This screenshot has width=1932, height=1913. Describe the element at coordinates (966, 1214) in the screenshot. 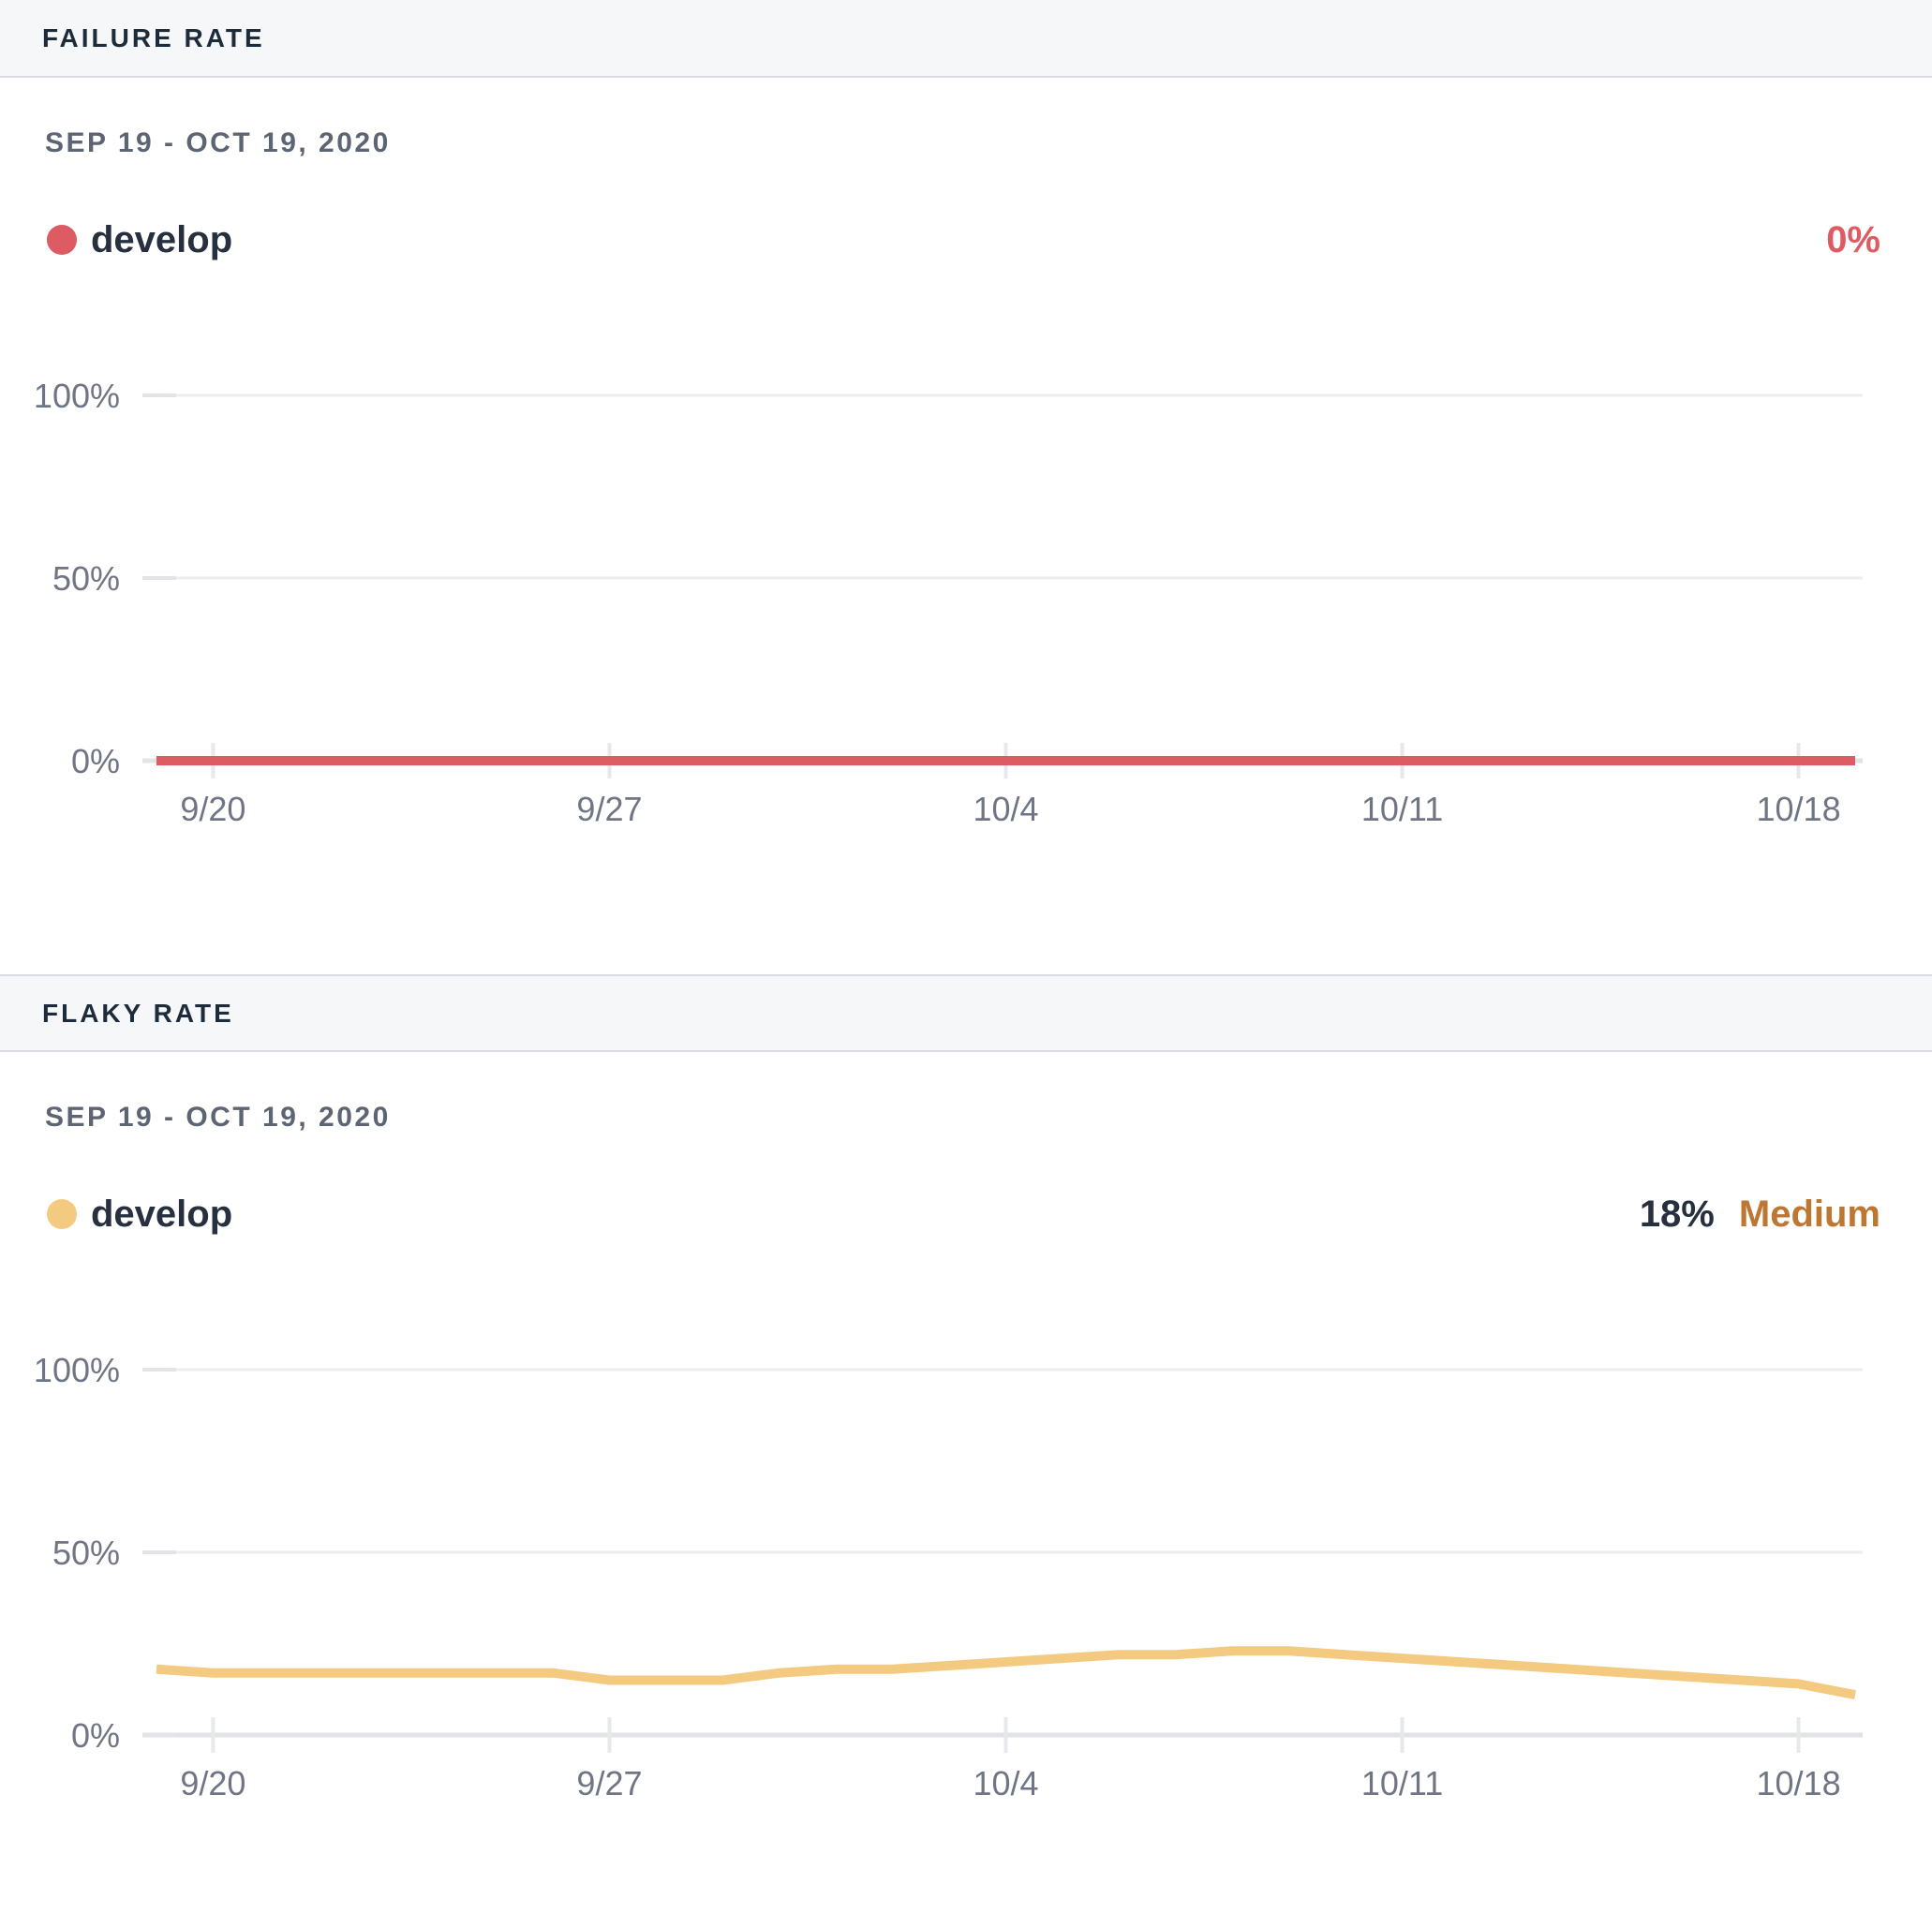

I see `legend-row: develop 18% Medium` at that location.